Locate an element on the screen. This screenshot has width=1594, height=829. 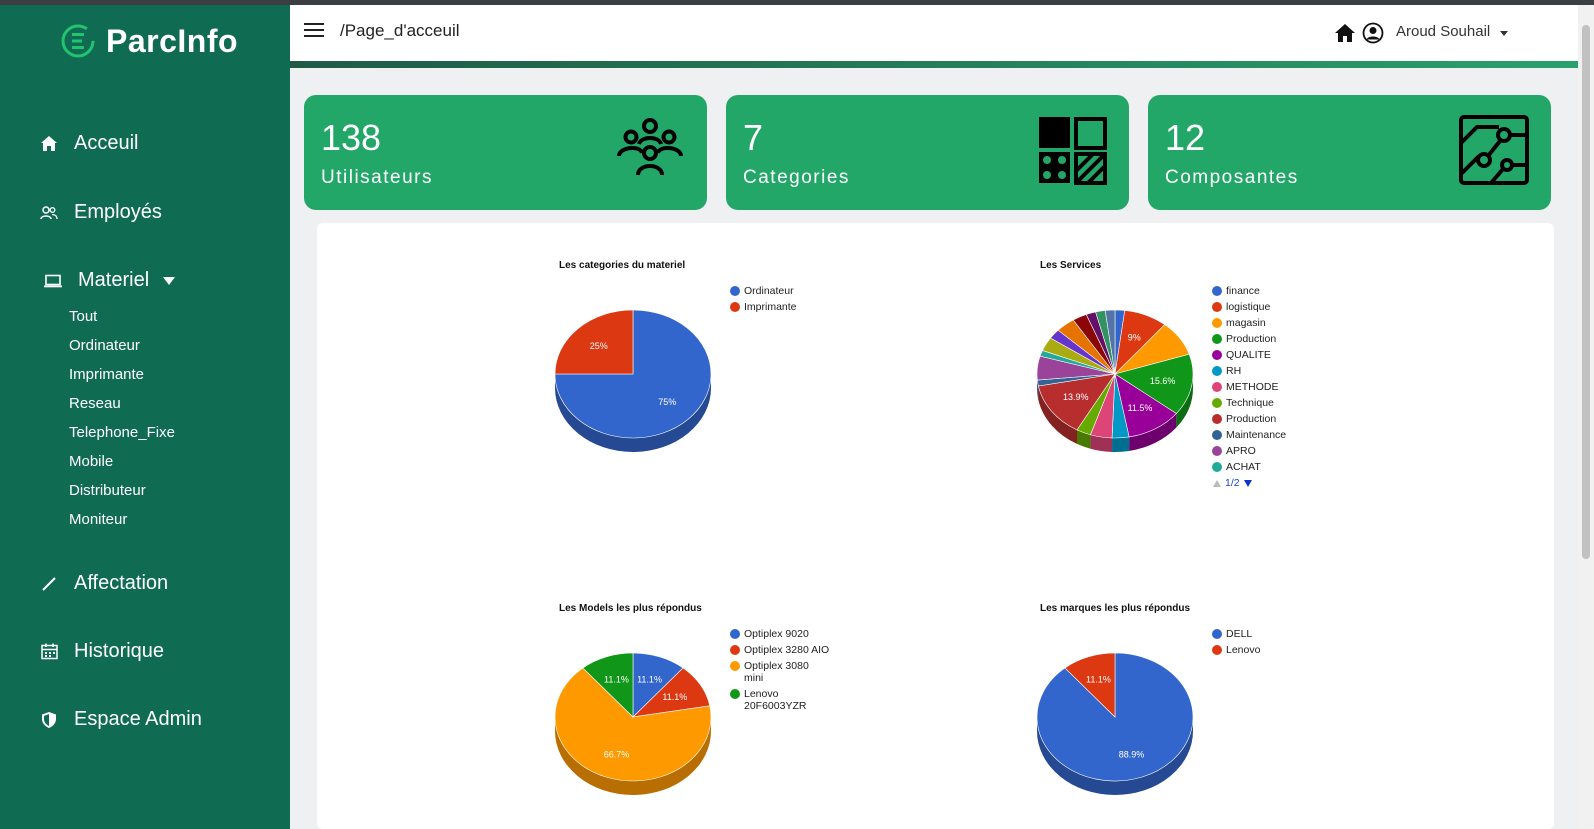
pencil-icon is located at coordinates (49, 584).